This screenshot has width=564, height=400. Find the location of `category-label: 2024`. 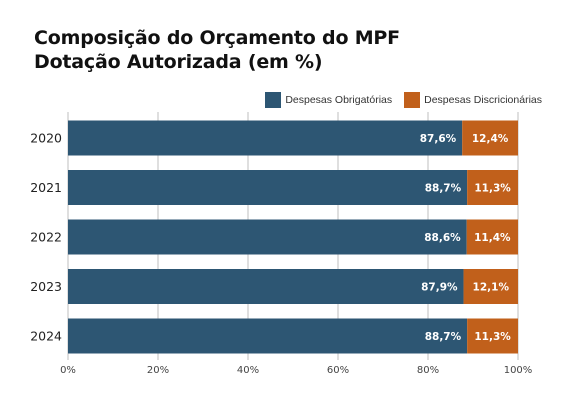

category-label: 2024 is located at coordinates (46, 336).